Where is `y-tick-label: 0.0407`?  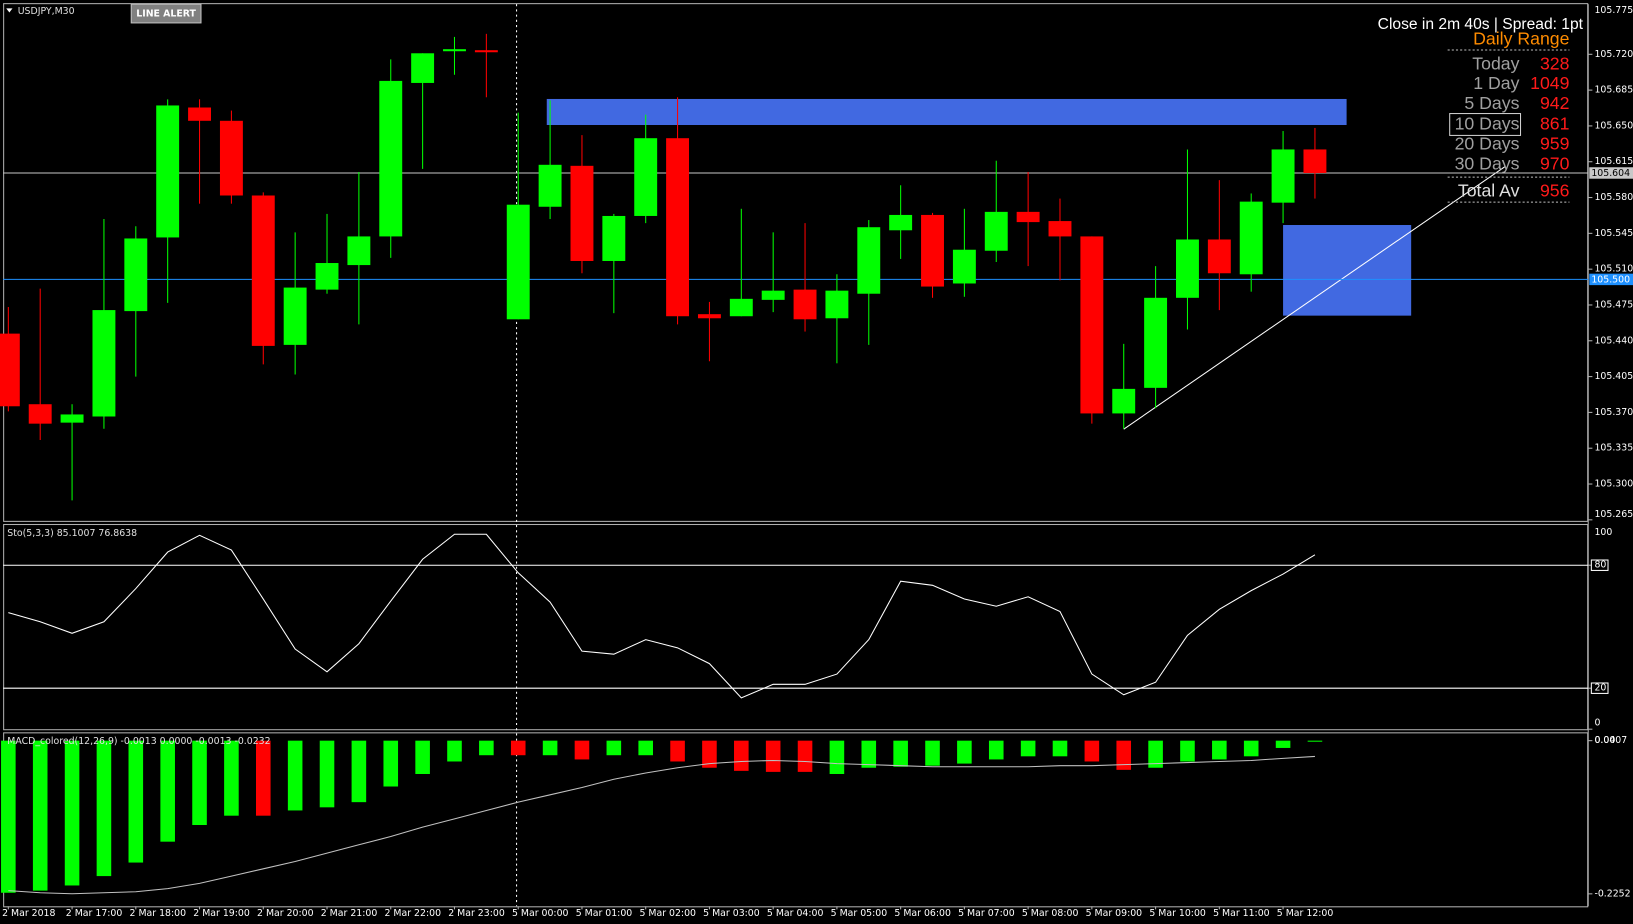
y-tick-label: 0.0407 is located at coordinates (1610, 740).